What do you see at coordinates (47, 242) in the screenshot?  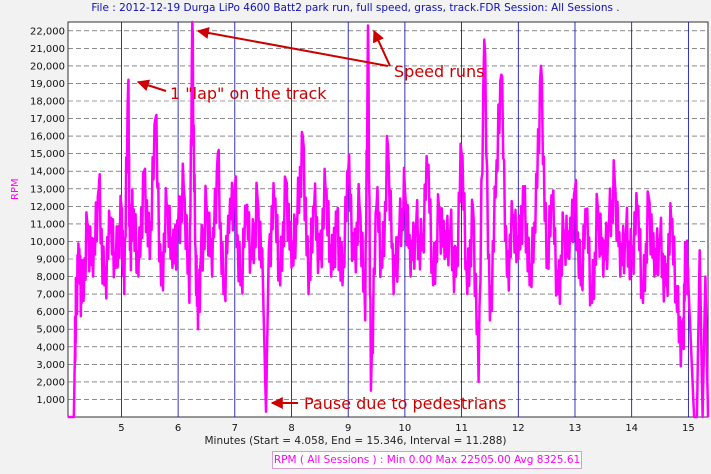 I see `y-tick-label: 10,000` at bounding box center [47, 242].